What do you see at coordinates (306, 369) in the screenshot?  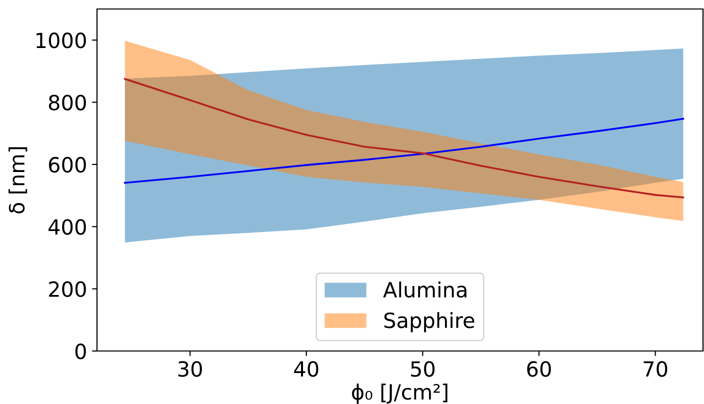 I see `x-tick-label: 40` at bounding box center [306, 369].